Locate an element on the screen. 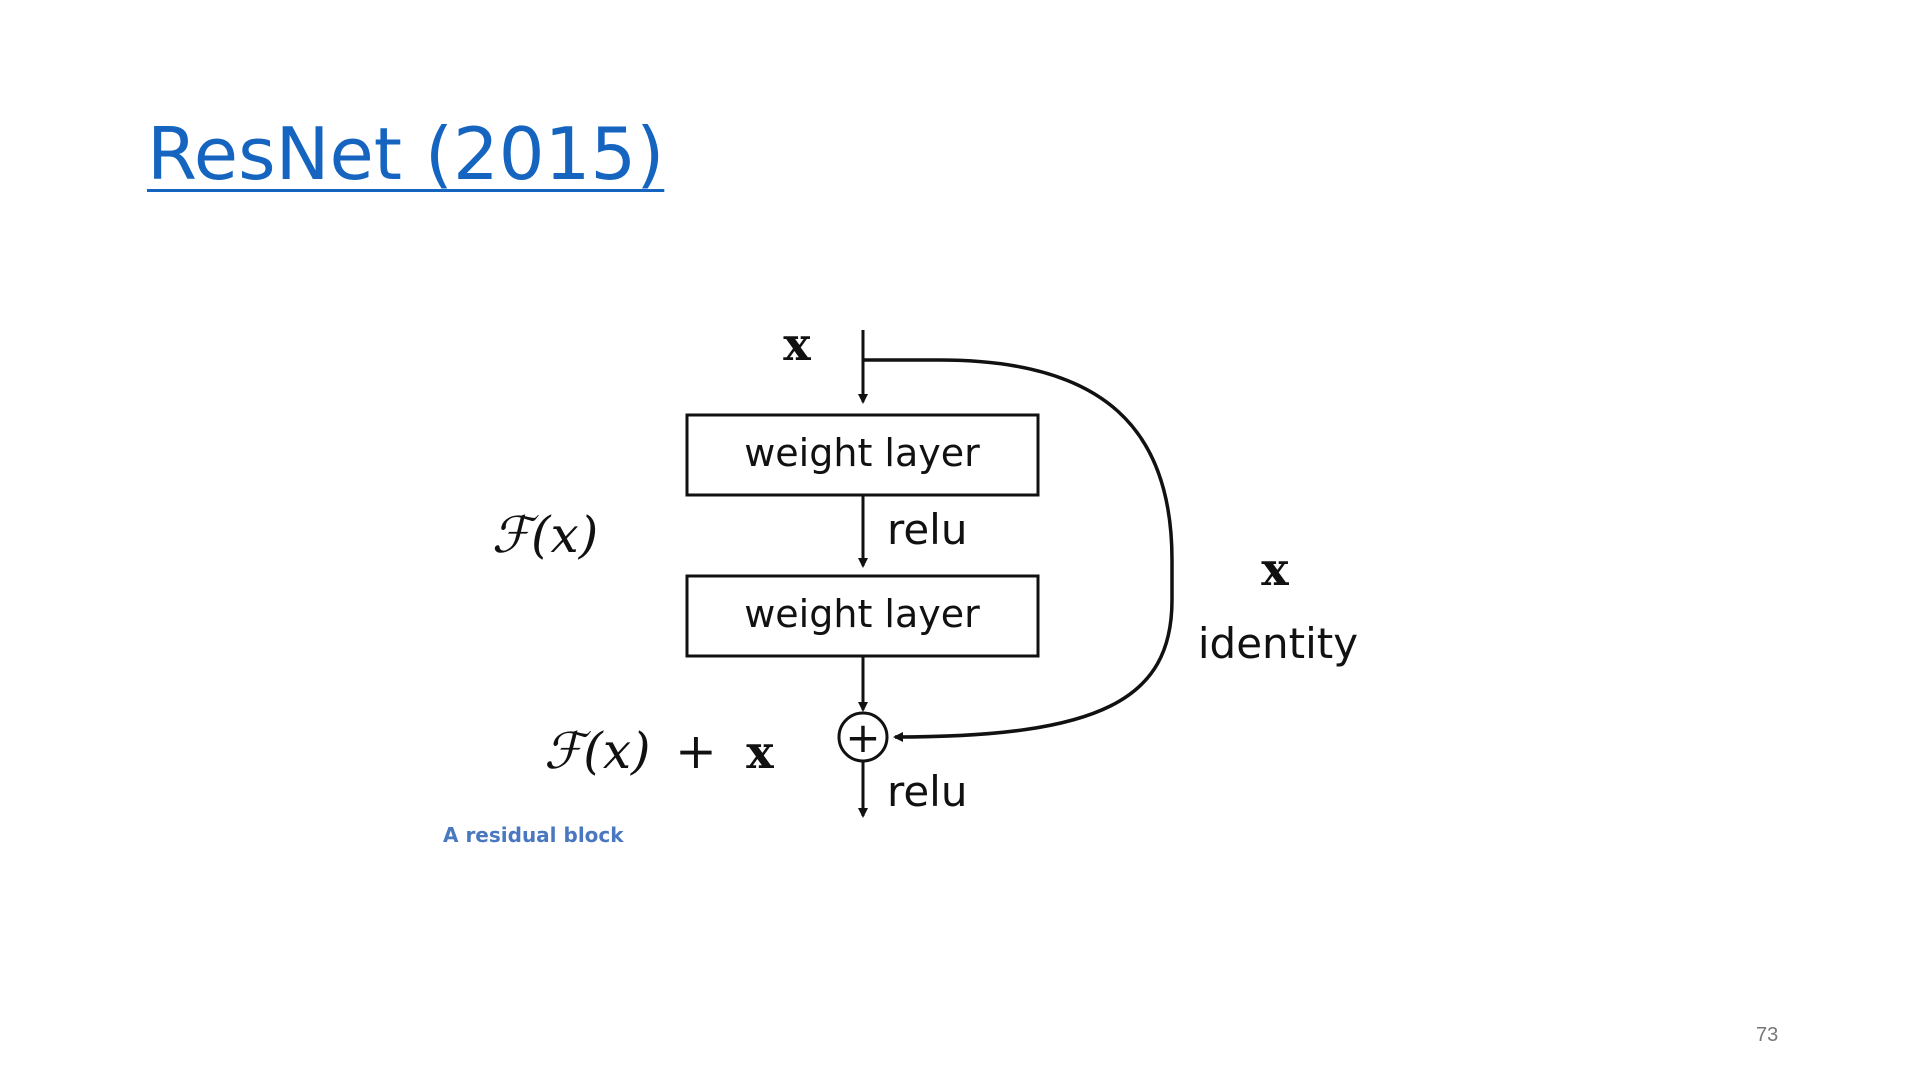 The image size is (1920, 1080). weight-layer-1-label: weight layer is located at coordinates (862, 453).